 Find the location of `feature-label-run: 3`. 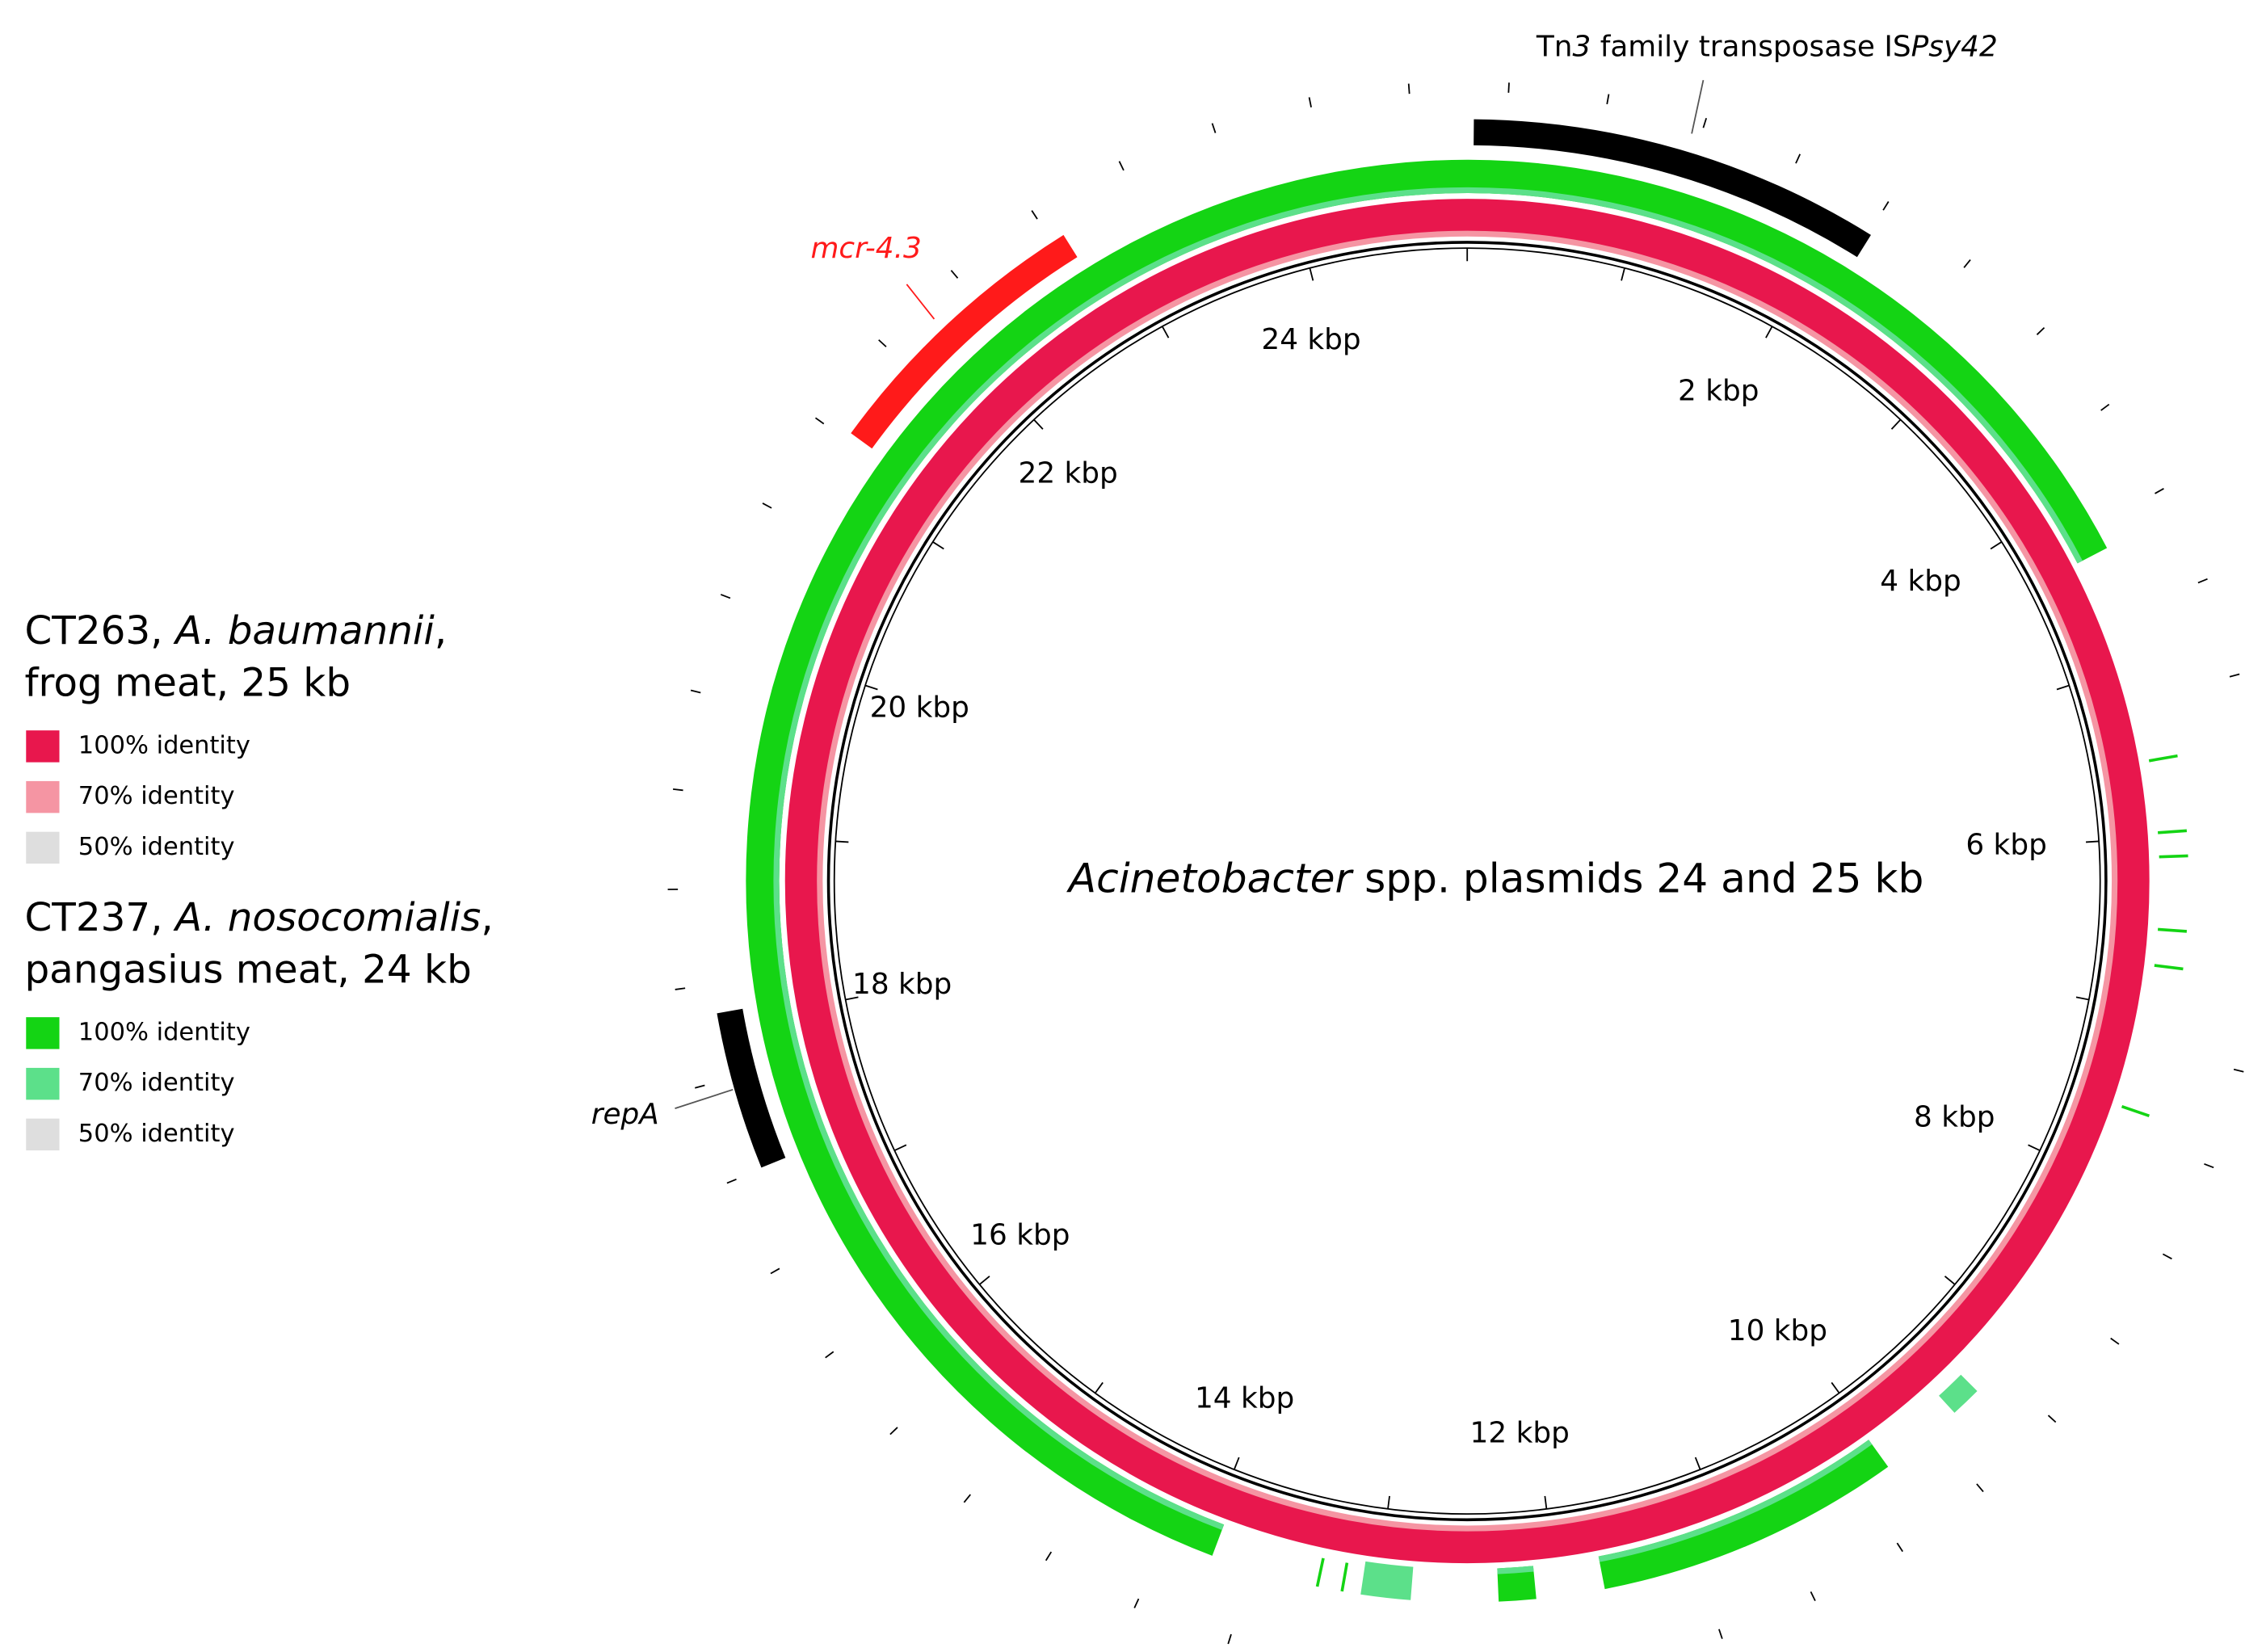

feature-label-run: 3 is located at coordinates (1582, 48).